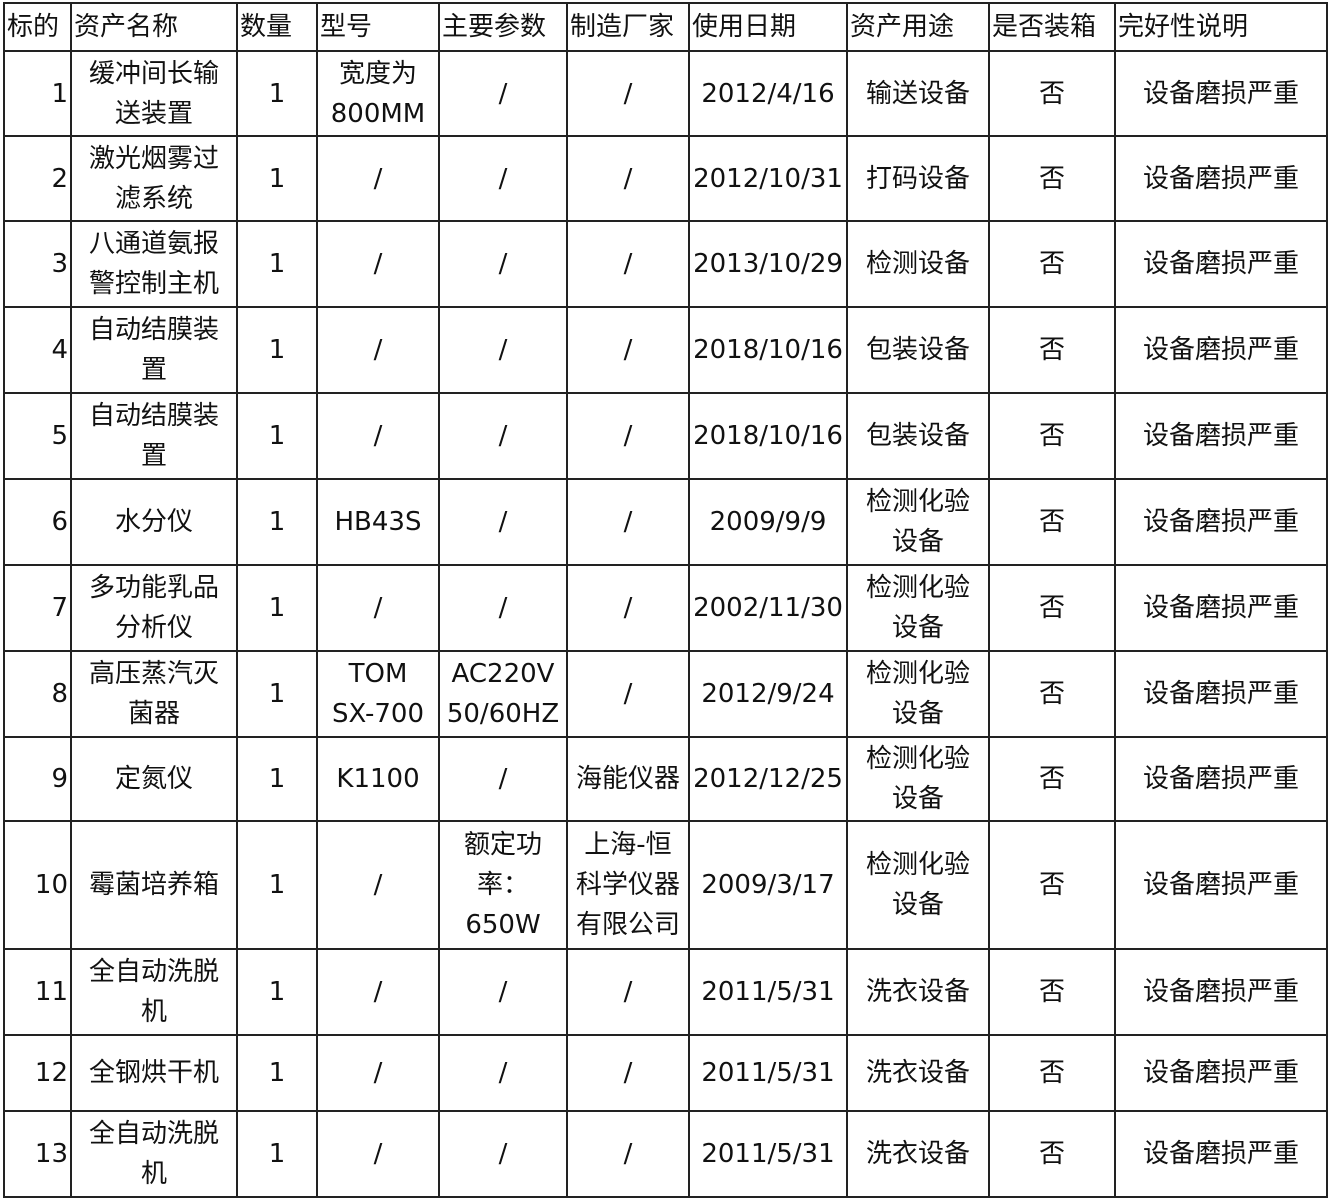 Image resolution: width=1328 pixels, height=1202 pixels. I want to click on cell-model: HB43S, so click(378, 522).